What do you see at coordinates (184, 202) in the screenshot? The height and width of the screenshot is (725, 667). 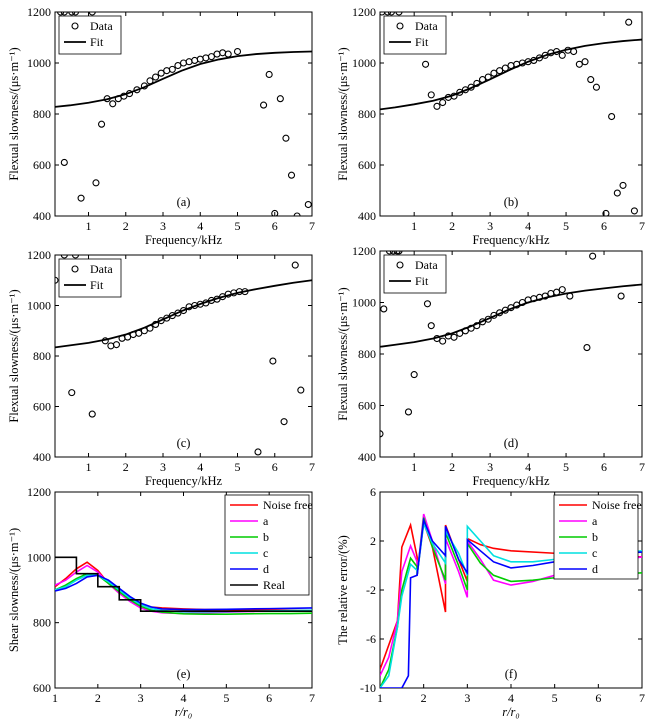 I see `panel-label: (a)` at bounding box center [184, 202].